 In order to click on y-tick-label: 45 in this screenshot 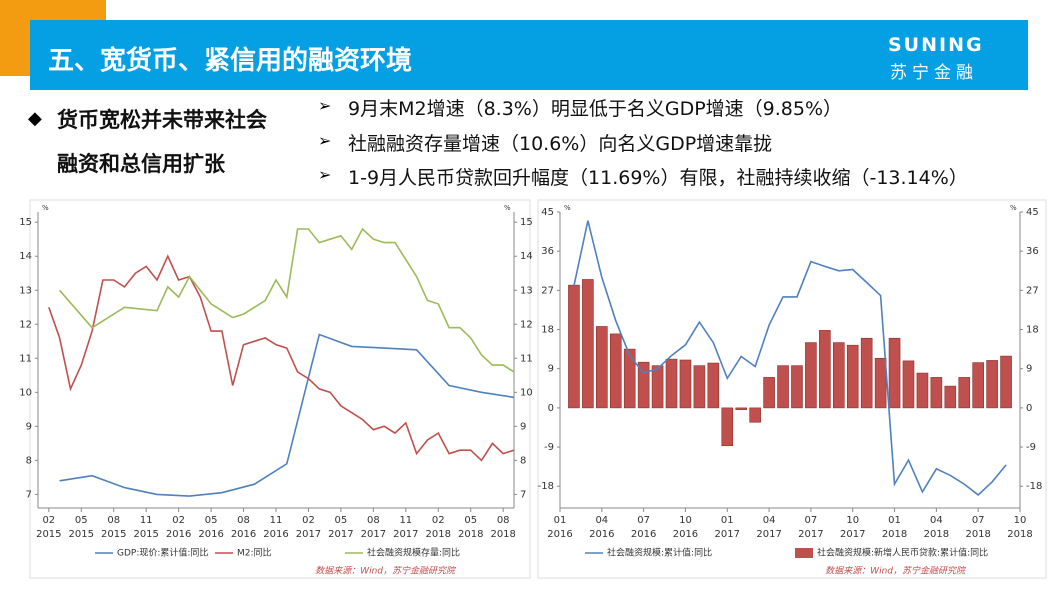, I will do `click(1032, 212)`.